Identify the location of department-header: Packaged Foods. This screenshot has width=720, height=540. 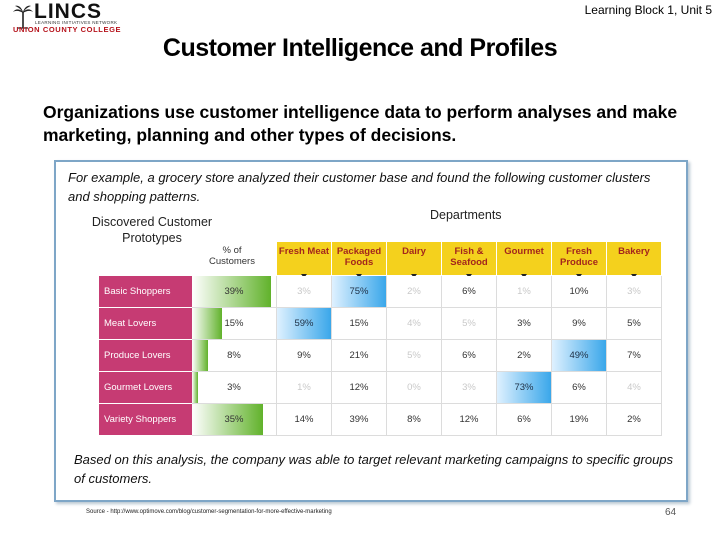
(359, 260).